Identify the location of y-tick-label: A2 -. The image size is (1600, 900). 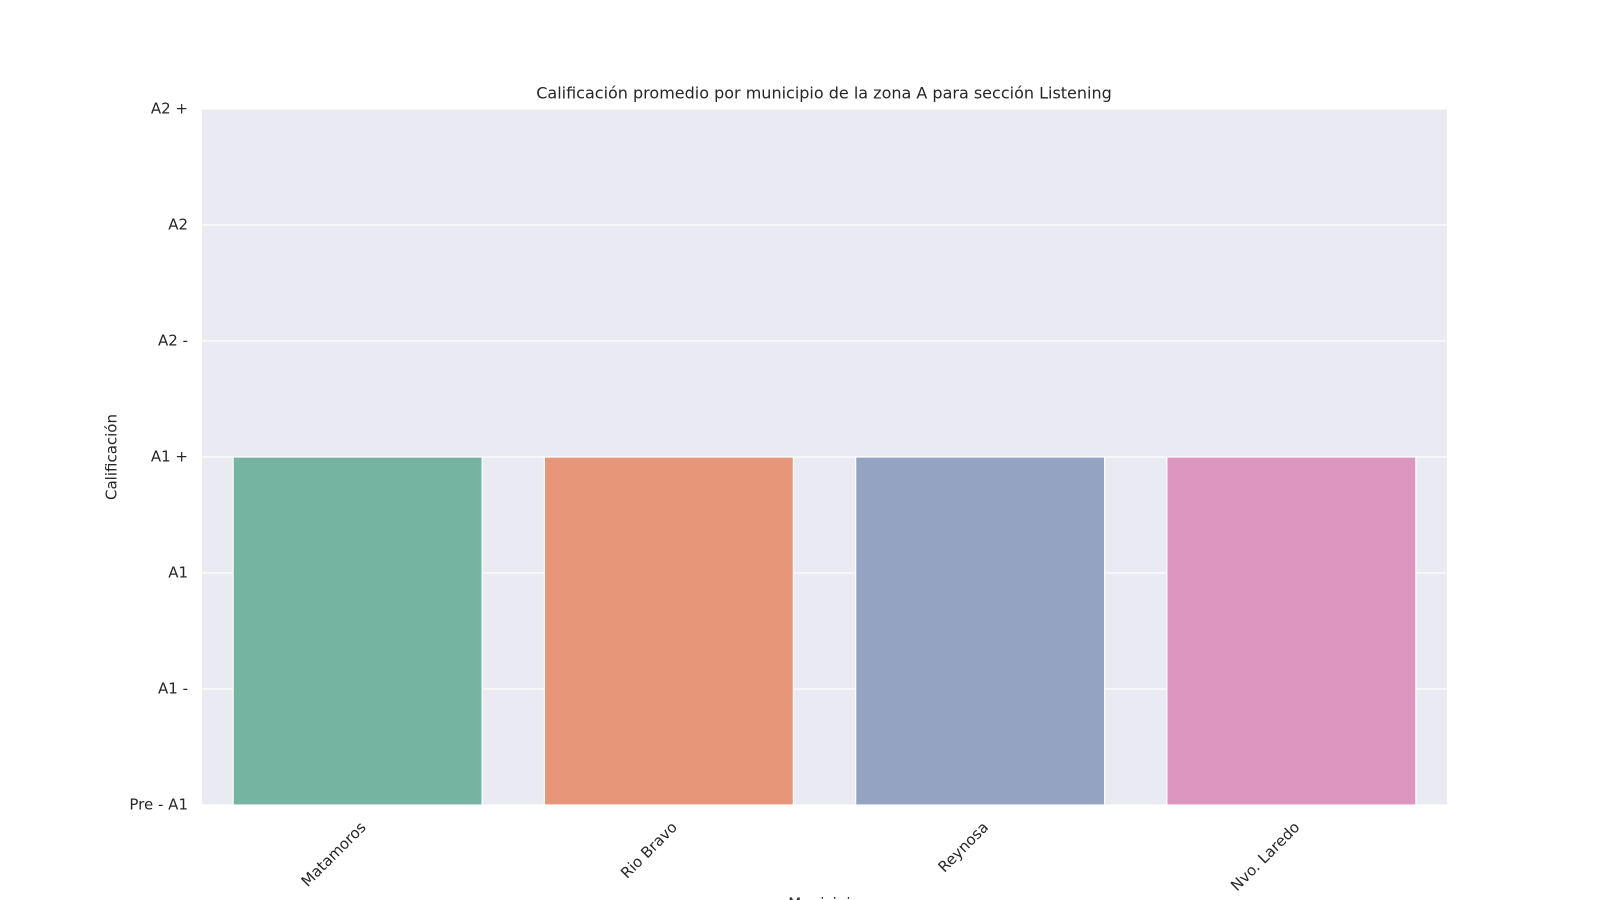
(173, 341).